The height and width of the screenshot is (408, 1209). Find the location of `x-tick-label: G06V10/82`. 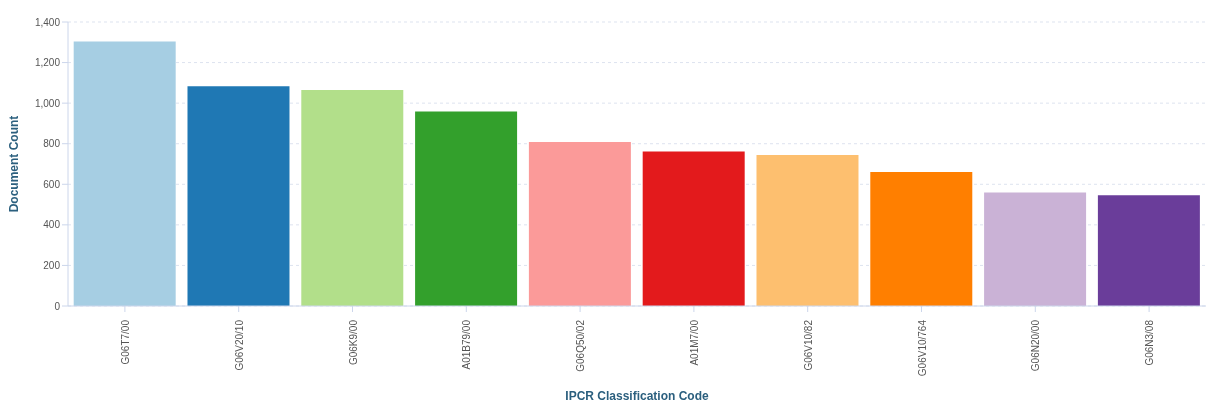

x-tick-label: G06V10/82 is located at coordinates (808, 345).